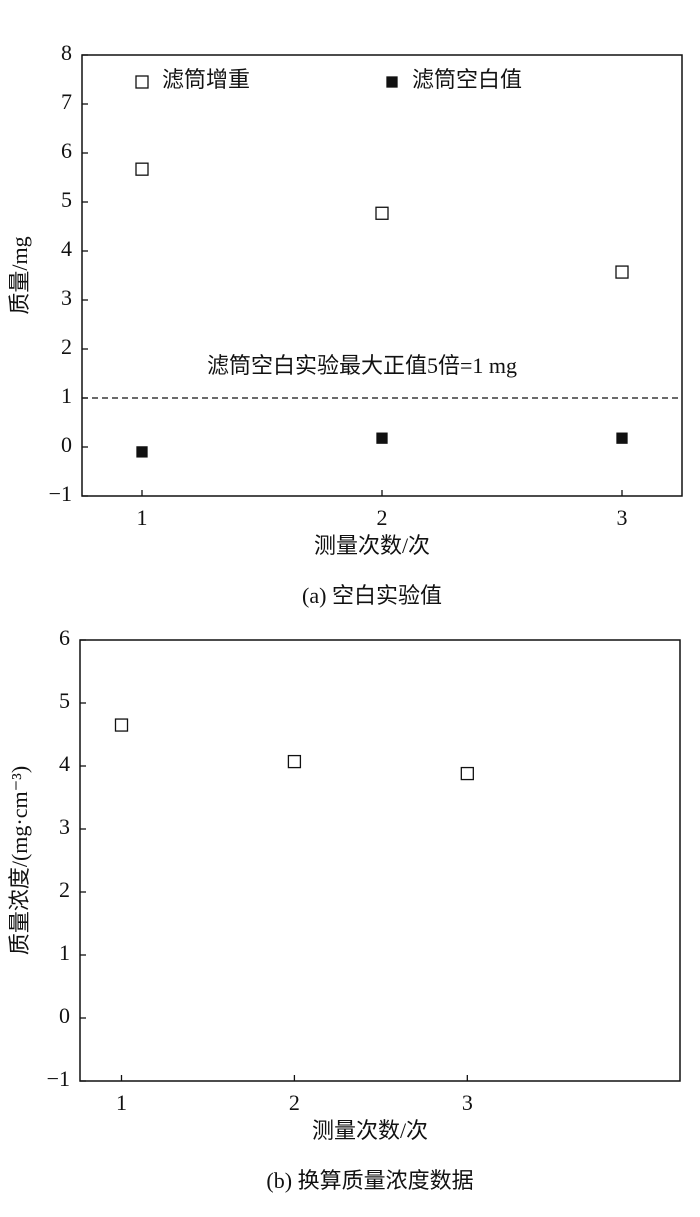 The image size is (700, 1217). I want to click on caption: (b) 换算质量浓度数据, so click(369, 1180).